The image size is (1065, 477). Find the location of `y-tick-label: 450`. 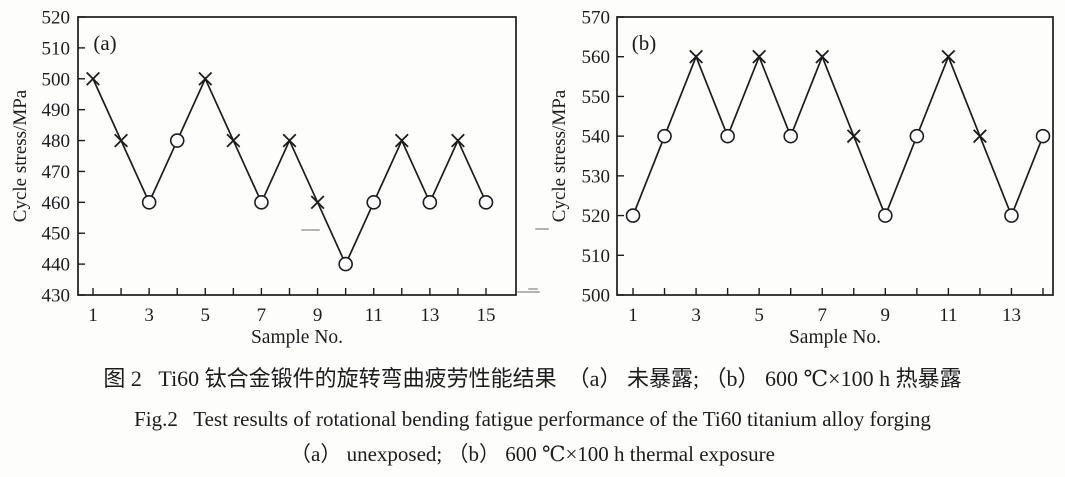

y-tick-label: 450 is located at coordinates (56, 234).